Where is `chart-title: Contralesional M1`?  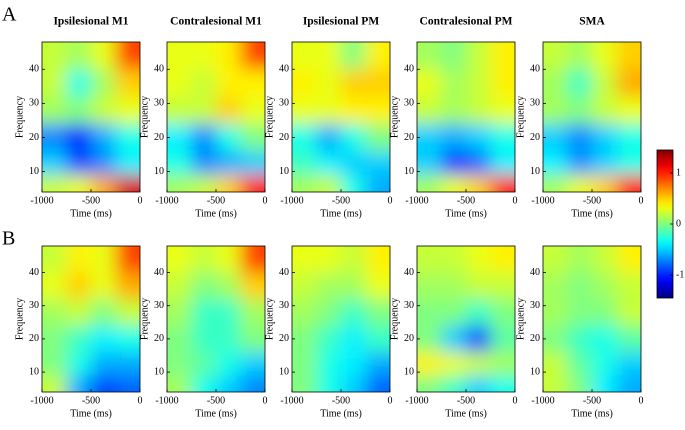 chart-title: Contralesional M1 is located at coordinates (216, 22).